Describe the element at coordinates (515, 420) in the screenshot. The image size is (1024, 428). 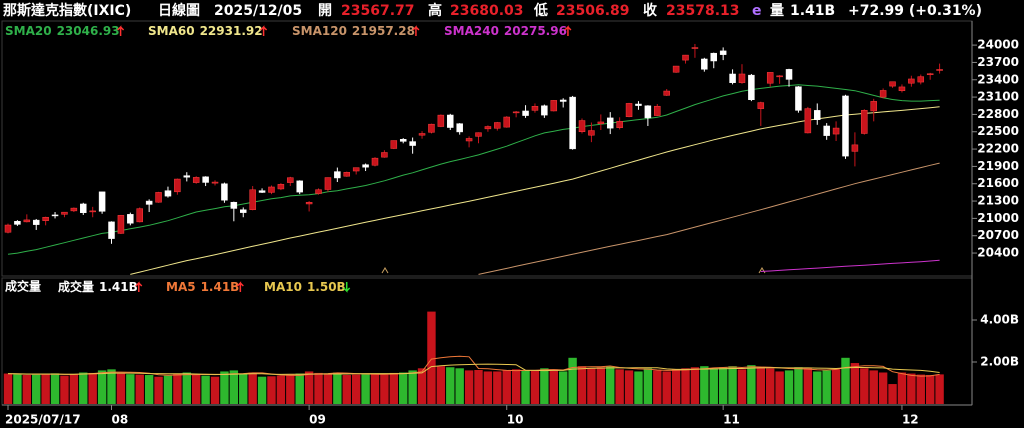
I see `x-tick-label: 10` at that location.